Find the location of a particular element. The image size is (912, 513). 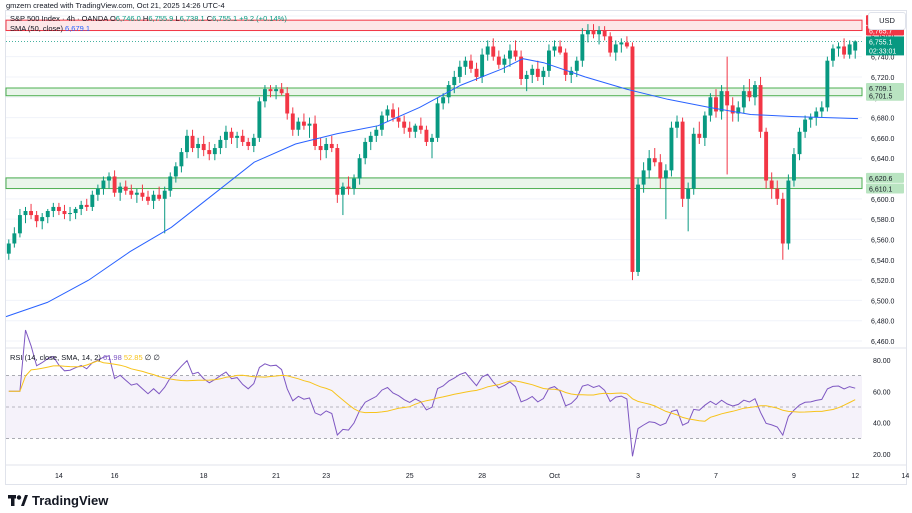

tradingview-logo: TradingView is located at coordinates (58, 500).